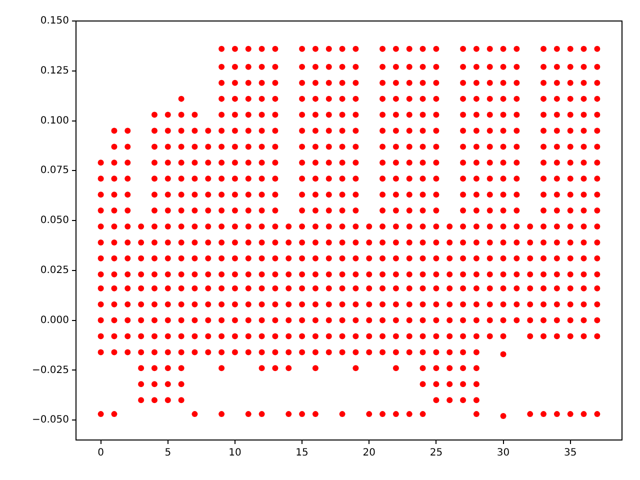  What do you see at coordinates (302, 453) in the screenshot?
I see `x-tick-label: 15` at bounding box center [302, 453].